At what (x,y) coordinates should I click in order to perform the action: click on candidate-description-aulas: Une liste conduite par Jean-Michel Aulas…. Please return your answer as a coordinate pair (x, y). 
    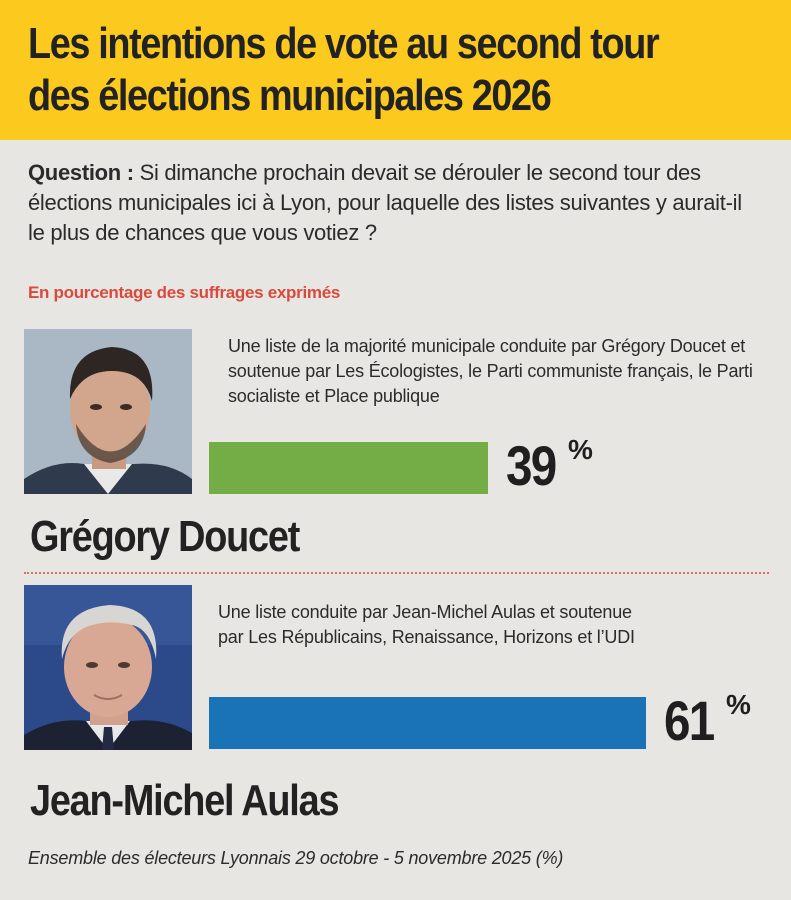
    Looking at the image, I should click on (426, 624).